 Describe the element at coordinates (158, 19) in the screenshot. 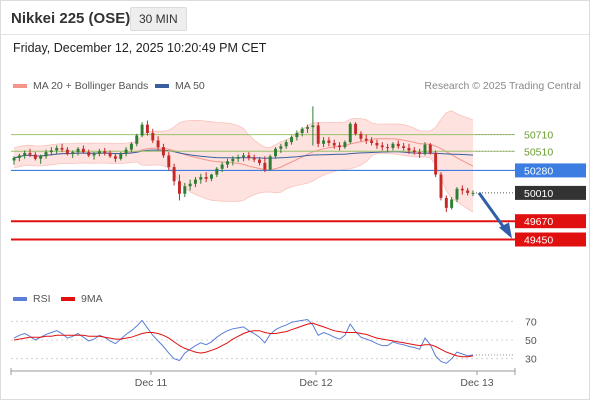

I see `timeframe-button: 30 MIN` at that location.